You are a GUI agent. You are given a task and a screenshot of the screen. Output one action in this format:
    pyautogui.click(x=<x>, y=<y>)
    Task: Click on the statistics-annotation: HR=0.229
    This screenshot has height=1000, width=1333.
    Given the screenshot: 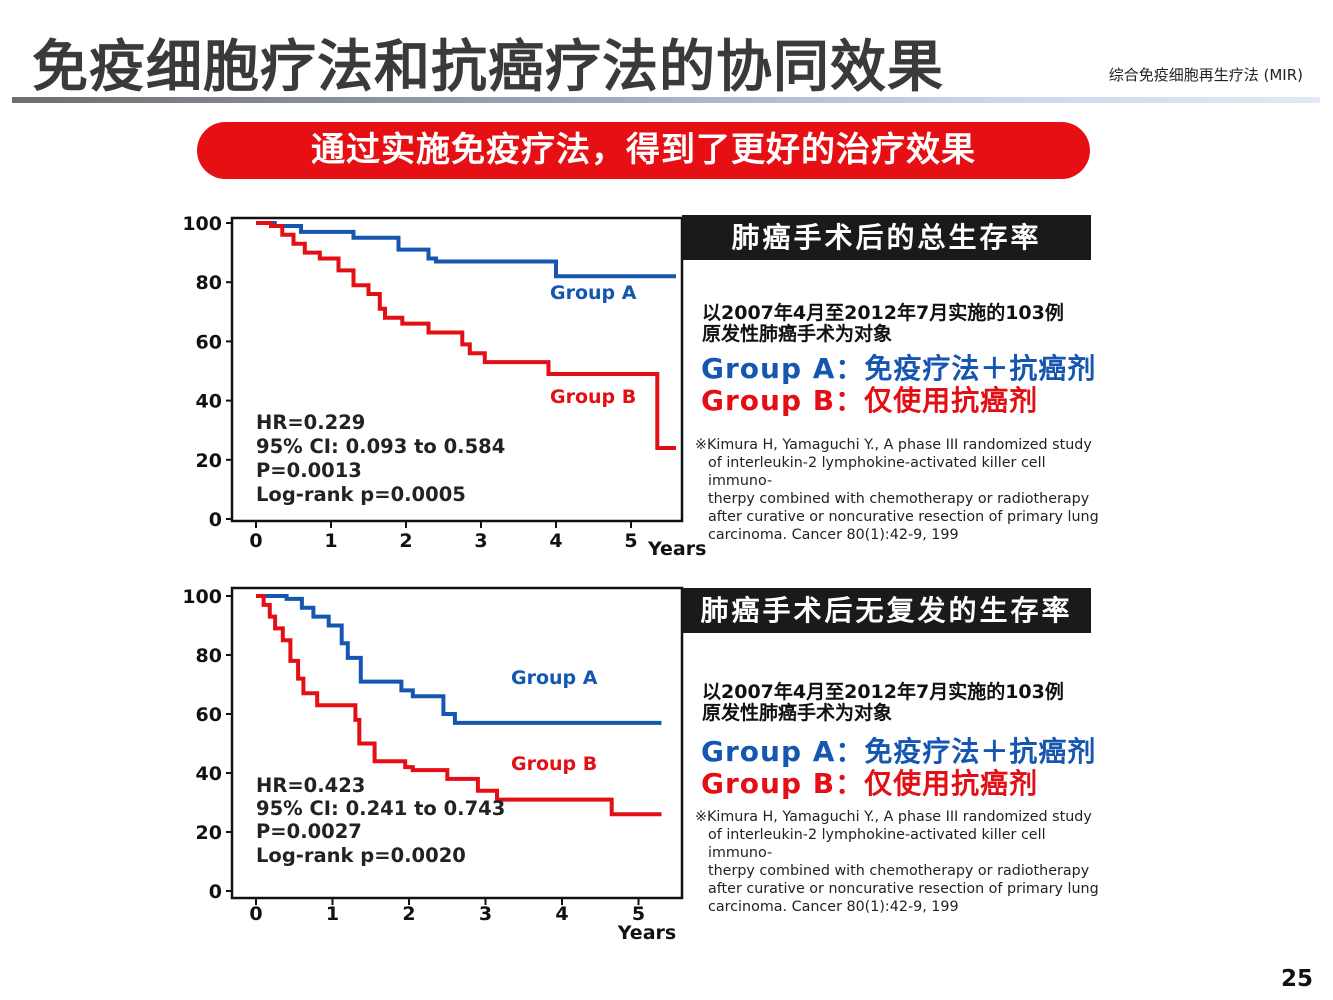 What is the action you would take?
    pyautogui.click(x=310, y=422)
    